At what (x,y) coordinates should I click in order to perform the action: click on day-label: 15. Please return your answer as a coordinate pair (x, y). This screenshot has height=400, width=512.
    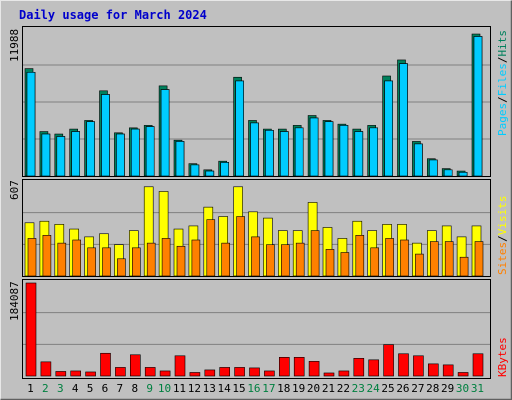
    Looking at the image, I should click on (238, 388).